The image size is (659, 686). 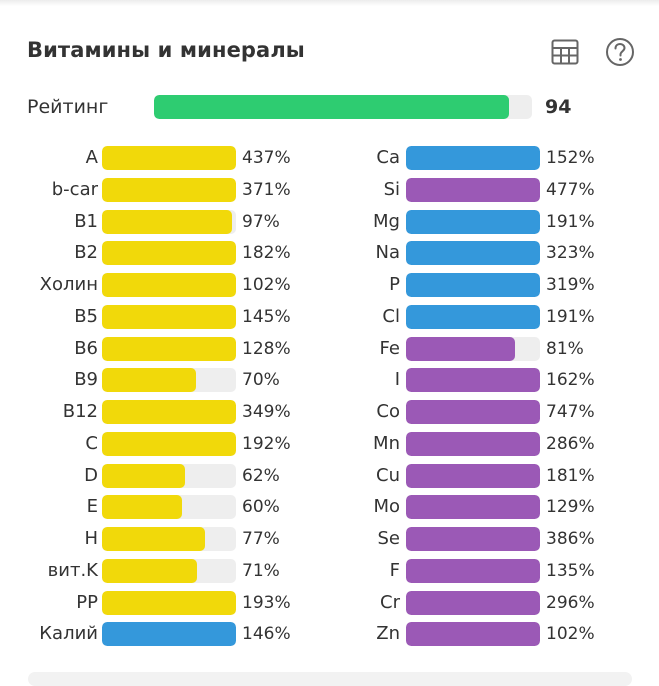 What do you see at coordinates (86, 221) in the screenshot?
I see `nutrient-label: B1` at bounding box center [86, 221].